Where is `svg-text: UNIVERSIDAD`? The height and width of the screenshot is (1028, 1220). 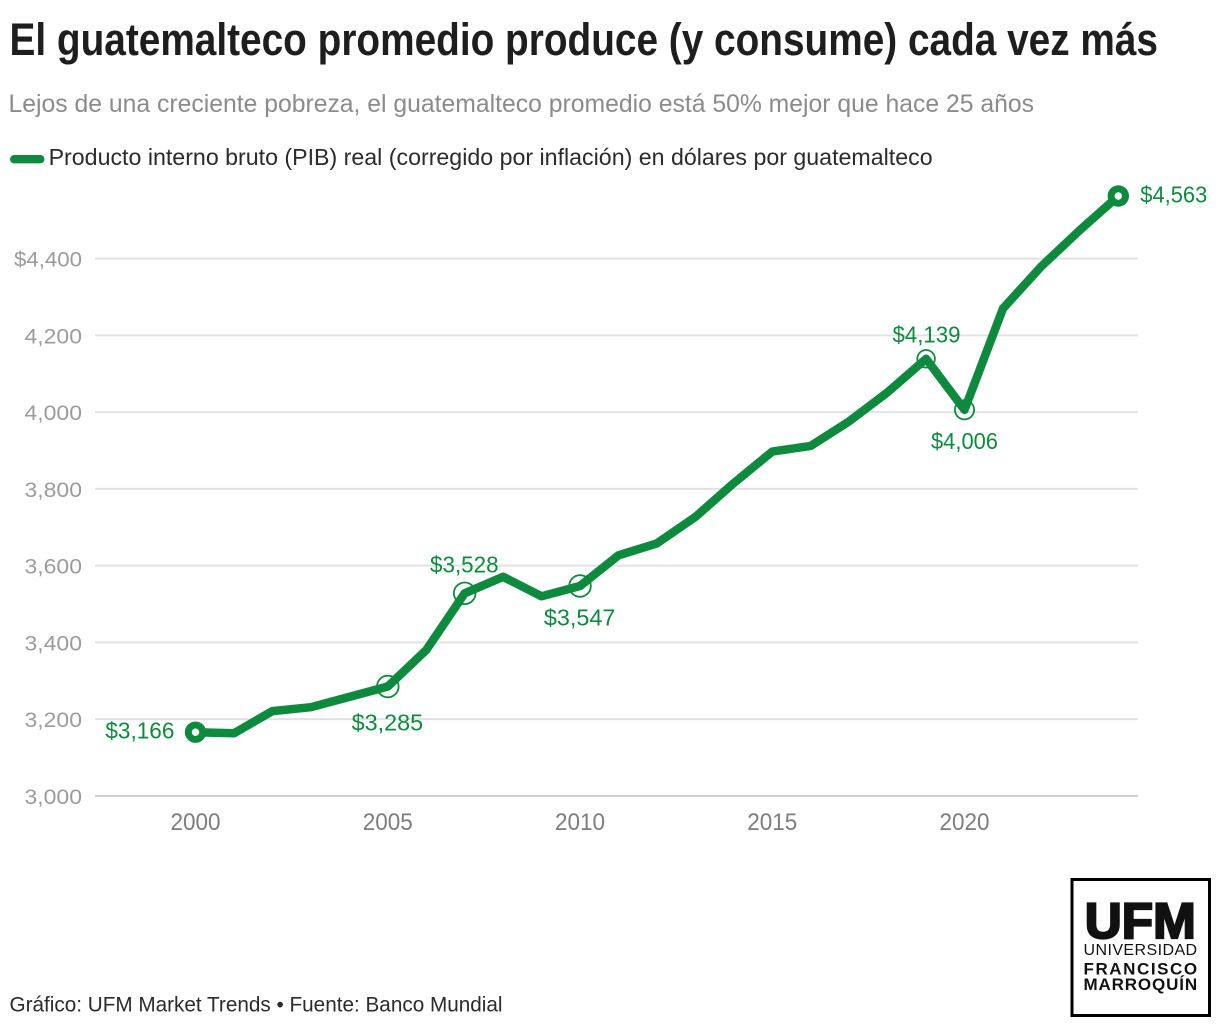
svg-text: UNIVERSIDAD is located at coordinates (1141, 950).